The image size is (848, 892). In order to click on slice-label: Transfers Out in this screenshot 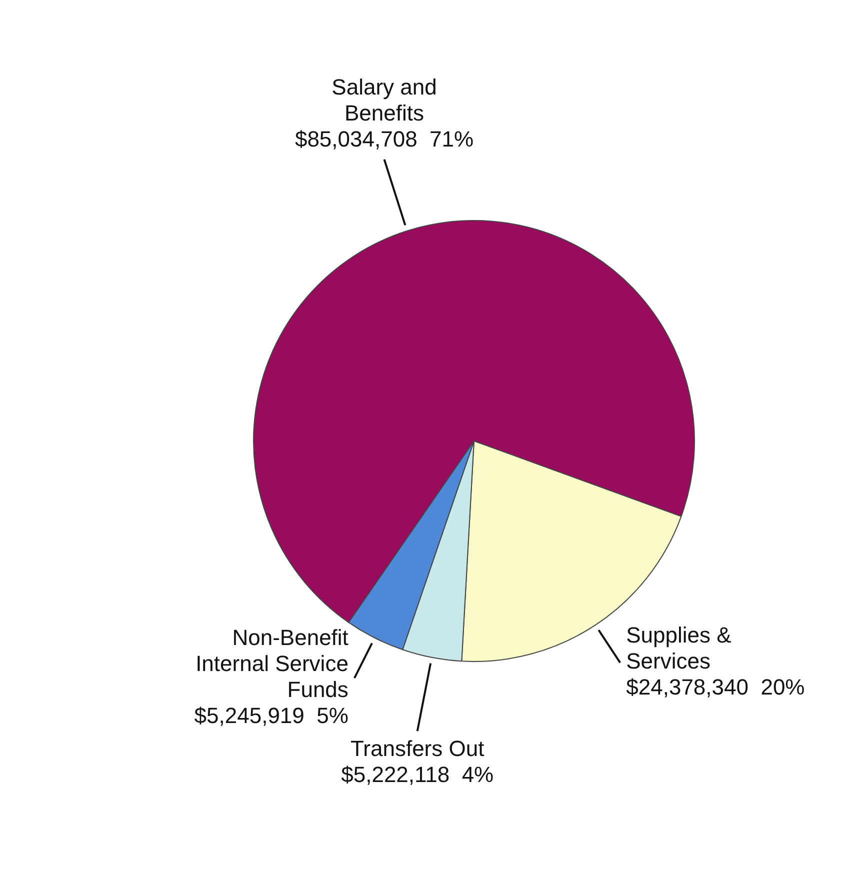, I will do `click(417, 749)`.